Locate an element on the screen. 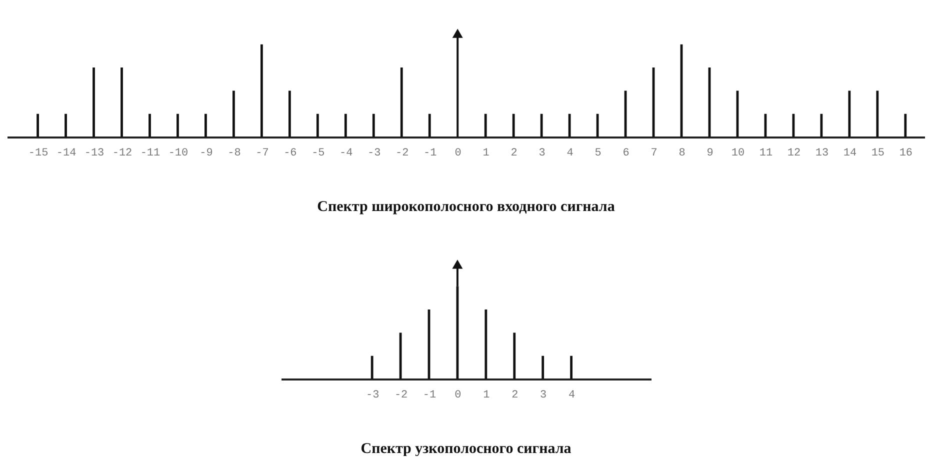  x-tick-label: -13 is located at coordinates (94, 154).